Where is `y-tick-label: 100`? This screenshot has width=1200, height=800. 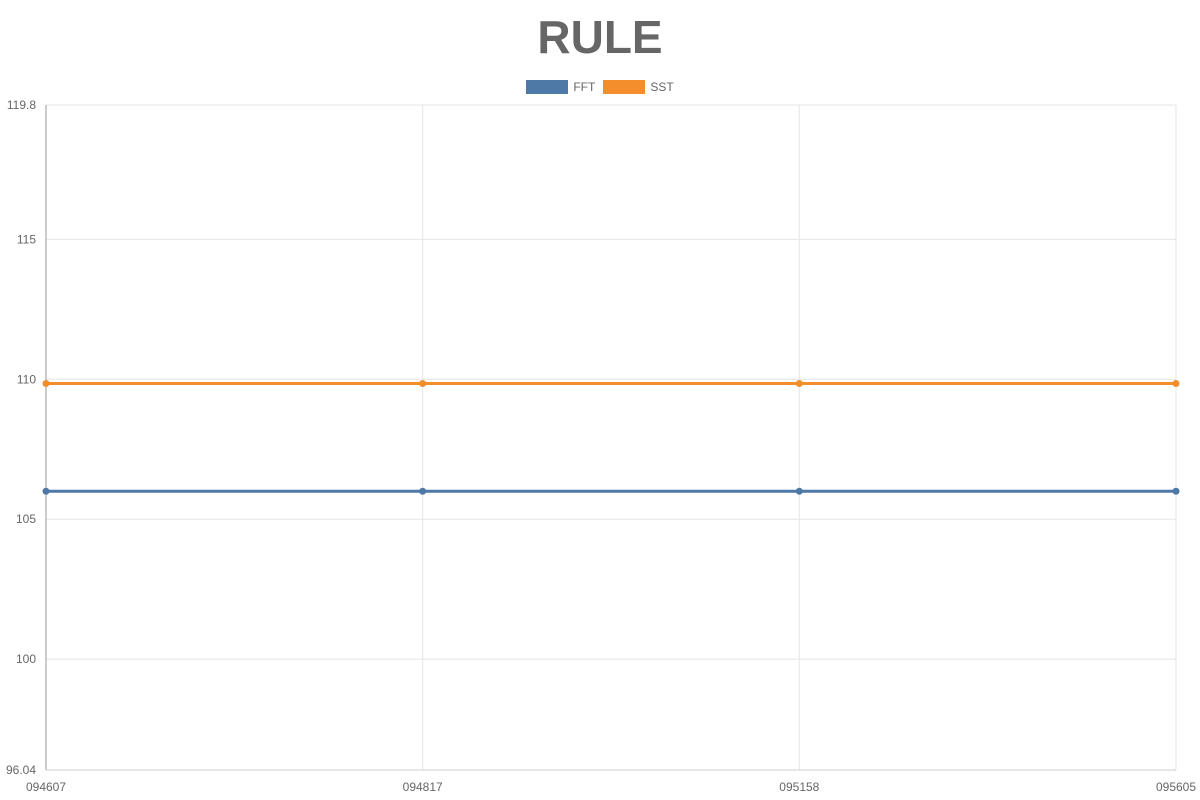 y-tick-label: 100 is located at coordinates (26, 659).